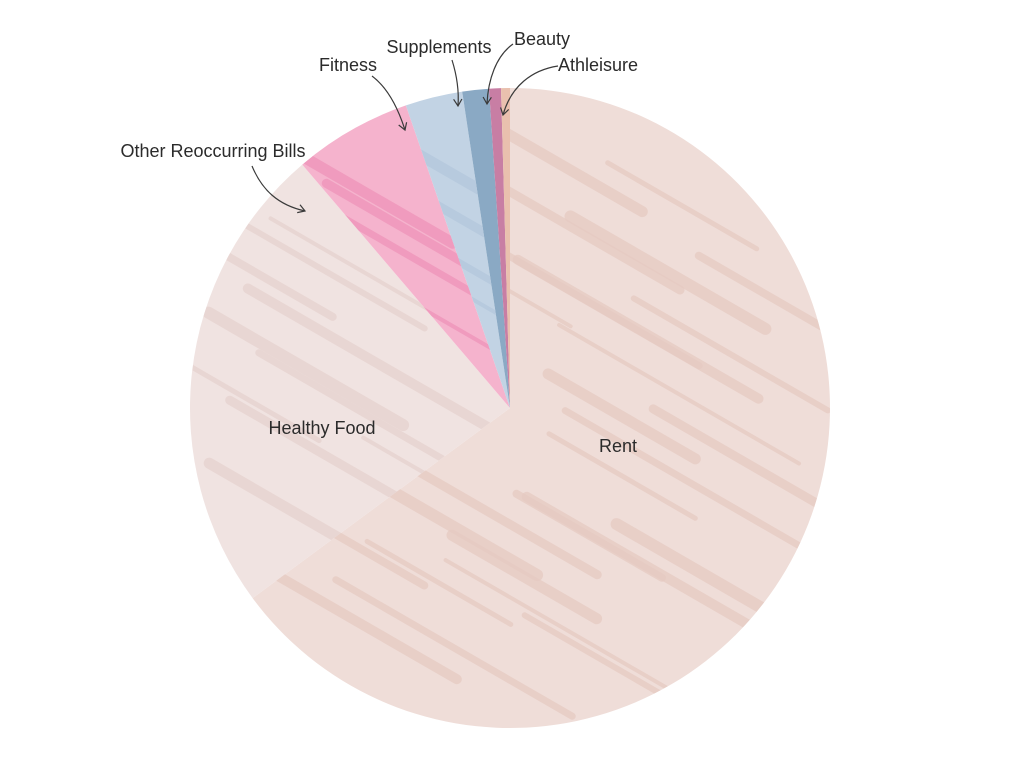  I want to click on pie-slice-supplements, so click(486, 248).